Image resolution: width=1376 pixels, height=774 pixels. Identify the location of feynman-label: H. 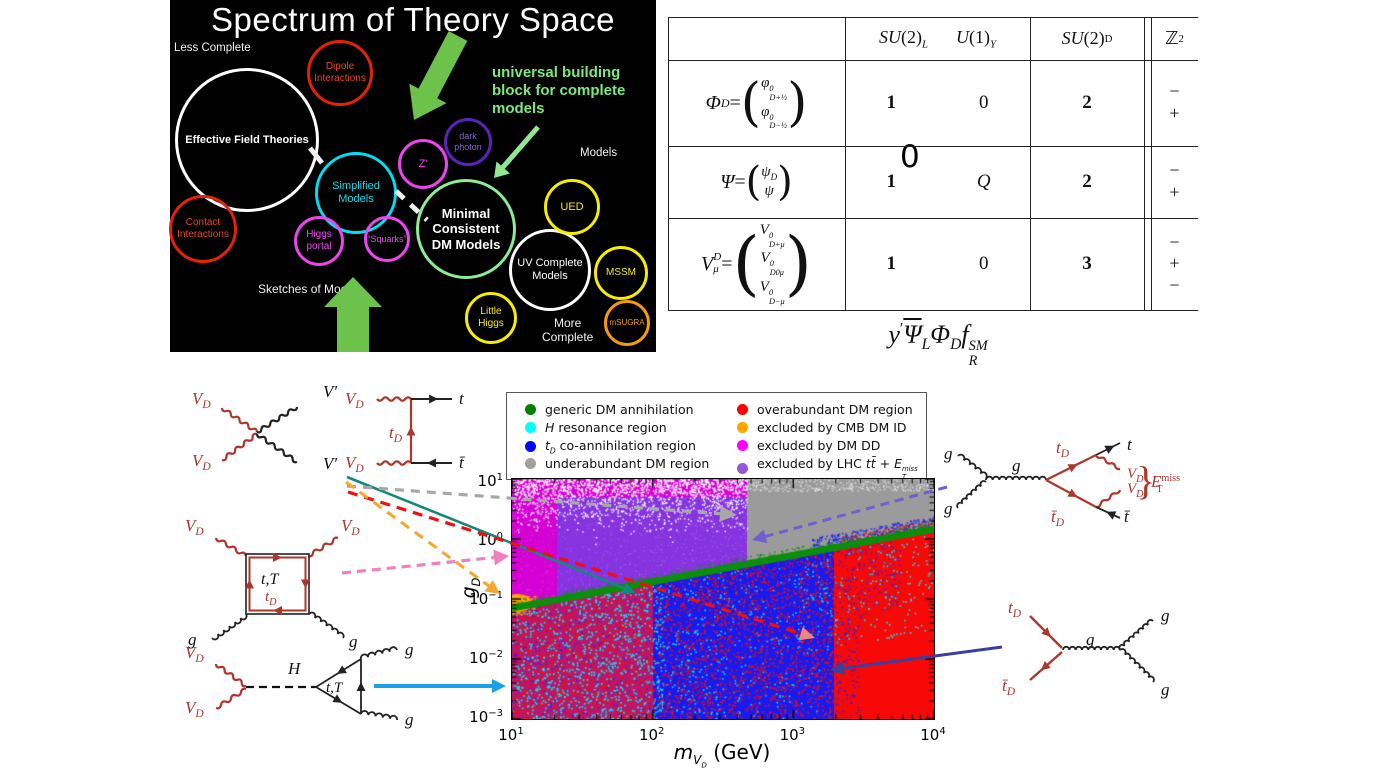
(294, 668).